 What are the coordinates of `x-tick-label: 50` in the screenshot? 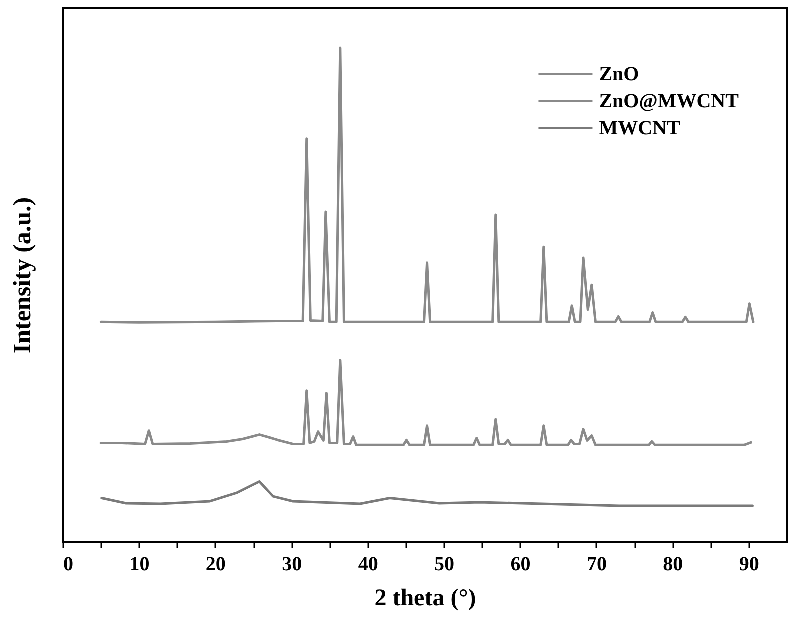 It's located at (444, 565).